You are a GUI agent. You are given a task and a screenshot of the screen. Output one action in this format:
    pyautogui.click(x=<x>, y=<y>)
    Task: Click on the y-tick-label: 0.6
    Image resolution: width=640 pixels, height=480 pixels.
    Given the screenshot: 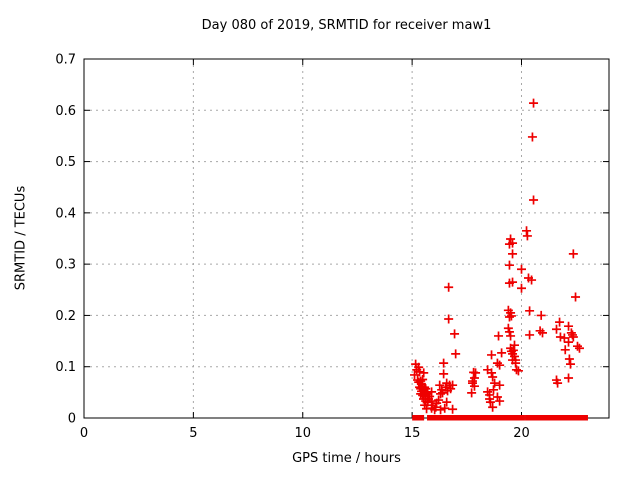 What is the action you would take?
    pyautogui.click(x=65, y=111)
    